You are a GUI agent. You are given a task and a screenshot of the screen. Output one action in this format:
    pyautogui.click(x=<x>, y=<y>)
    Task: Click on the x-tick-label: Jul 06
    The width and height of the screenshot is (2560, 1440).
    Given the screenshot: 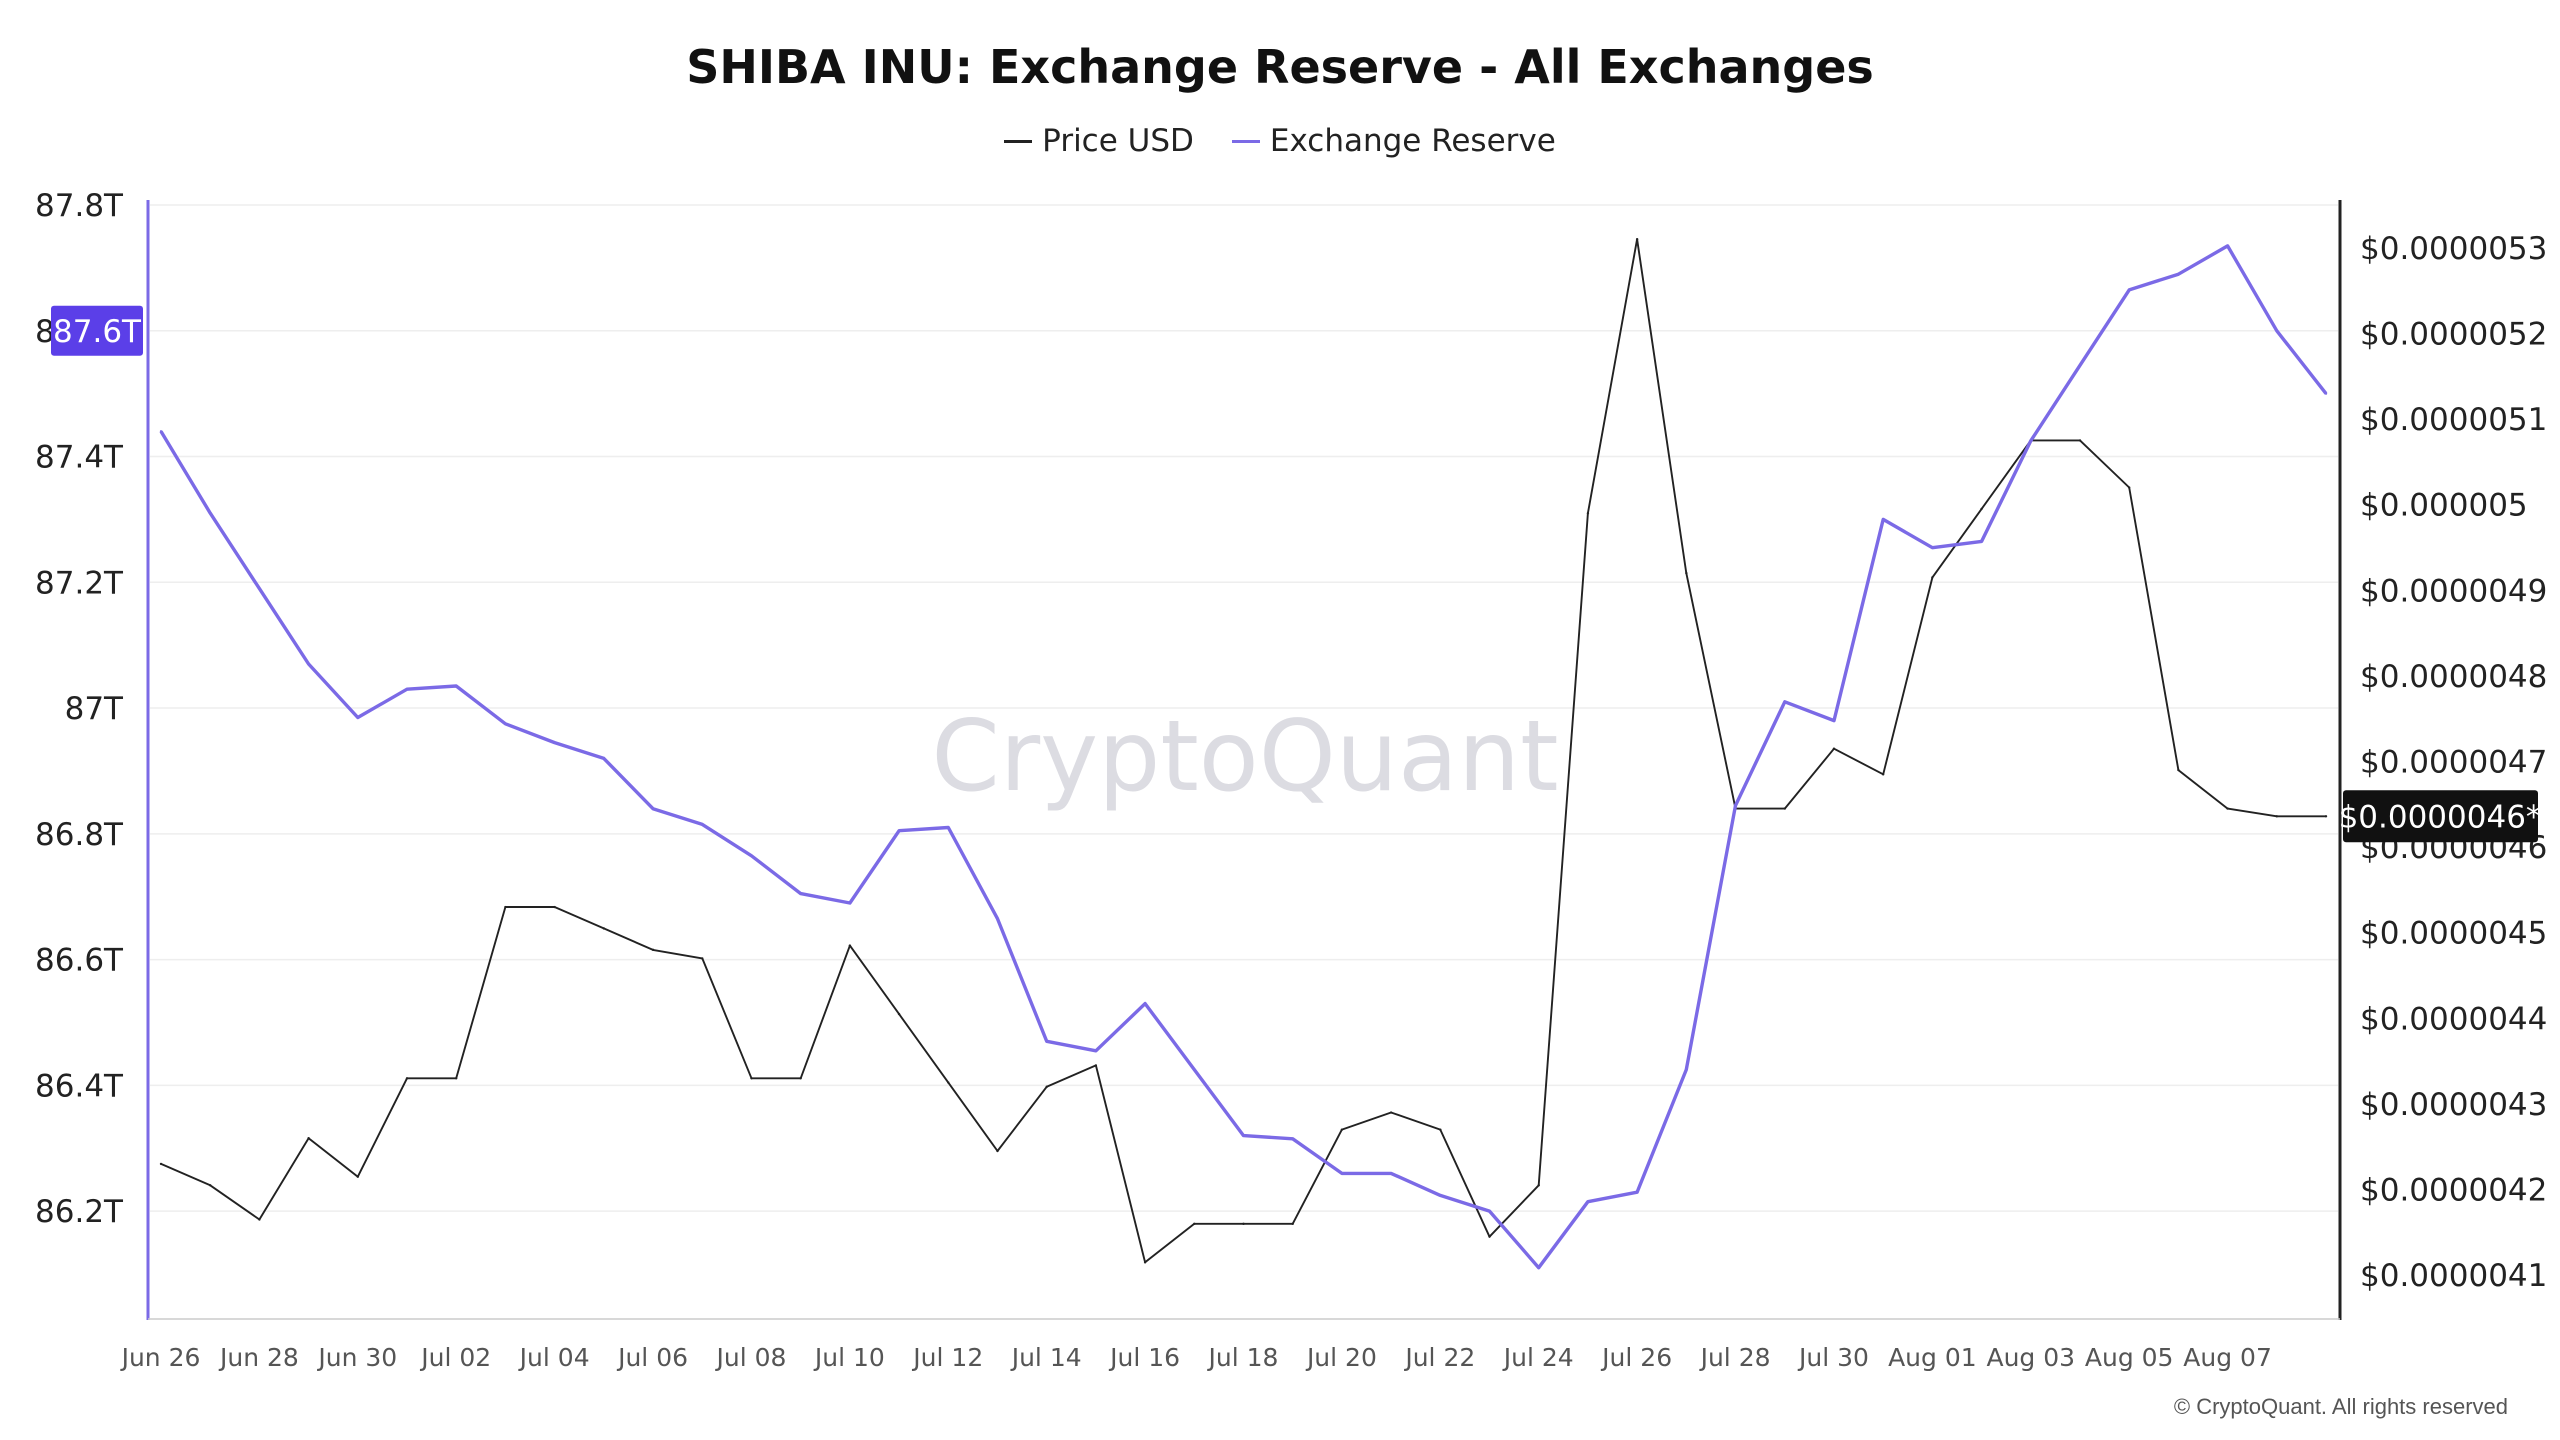 What is the action you would take?
    pyautogui.click(x=652, y=1357)
    